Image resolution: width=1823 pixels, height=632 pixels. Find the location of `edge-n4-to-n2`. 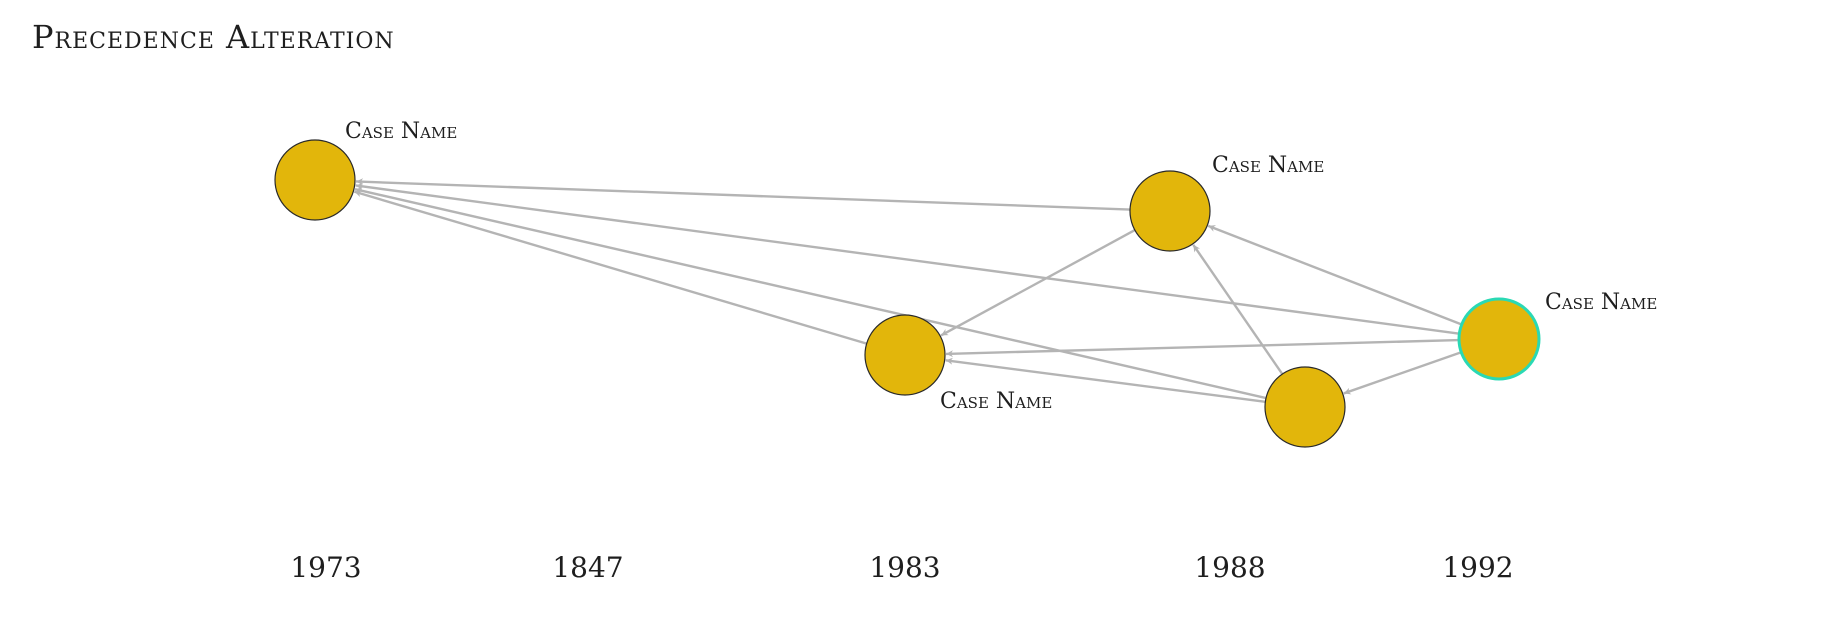

edge-n4-to-n2 is located at coordinates (1335, 275).